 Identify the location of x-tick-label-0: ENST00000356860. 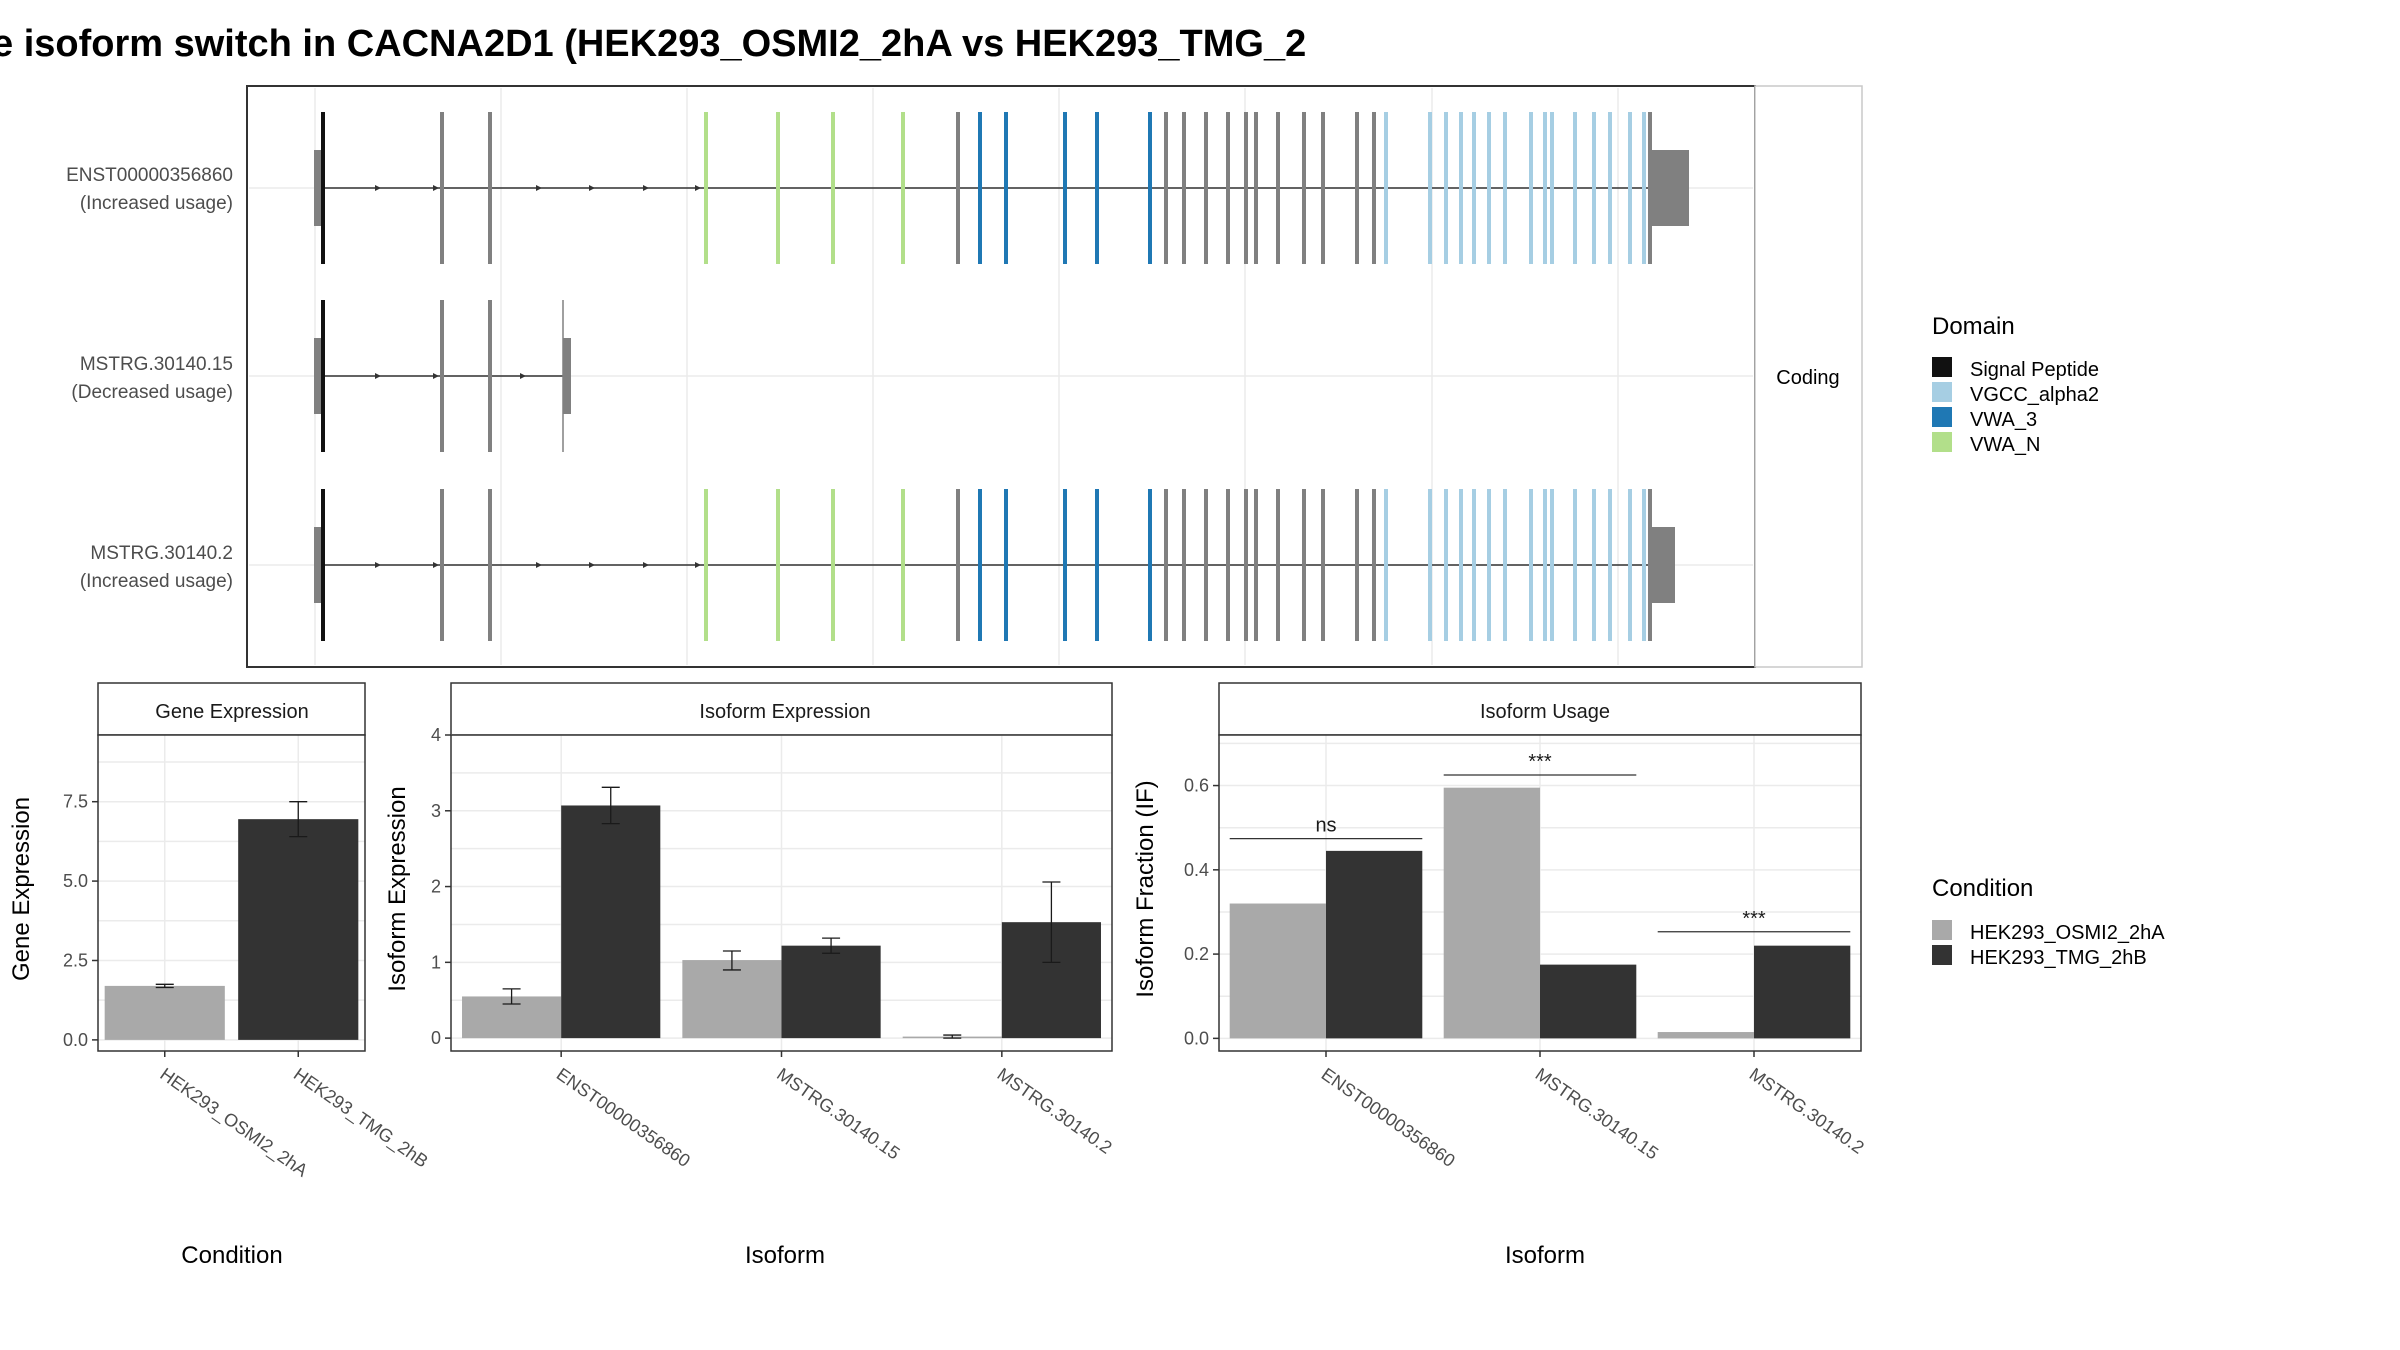
(1388, 1117).